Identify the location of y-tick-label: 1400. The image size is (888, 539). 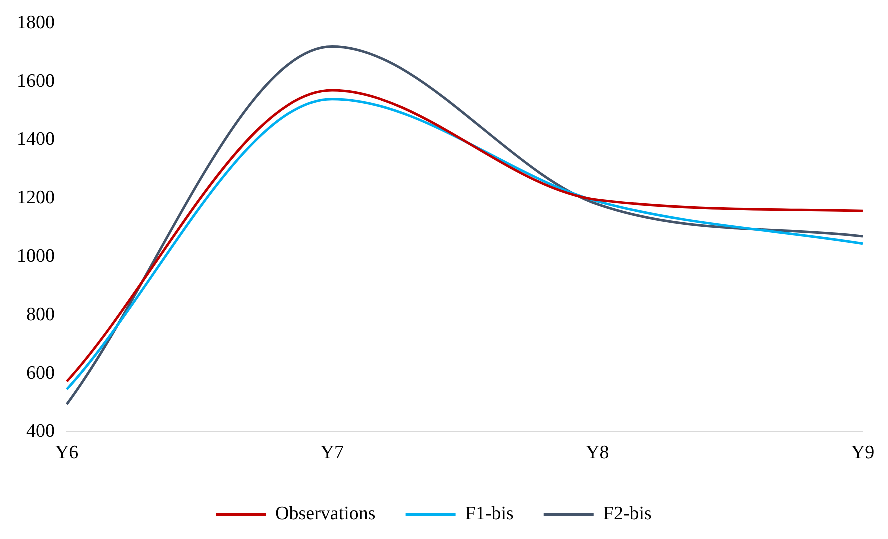
(36, 139).